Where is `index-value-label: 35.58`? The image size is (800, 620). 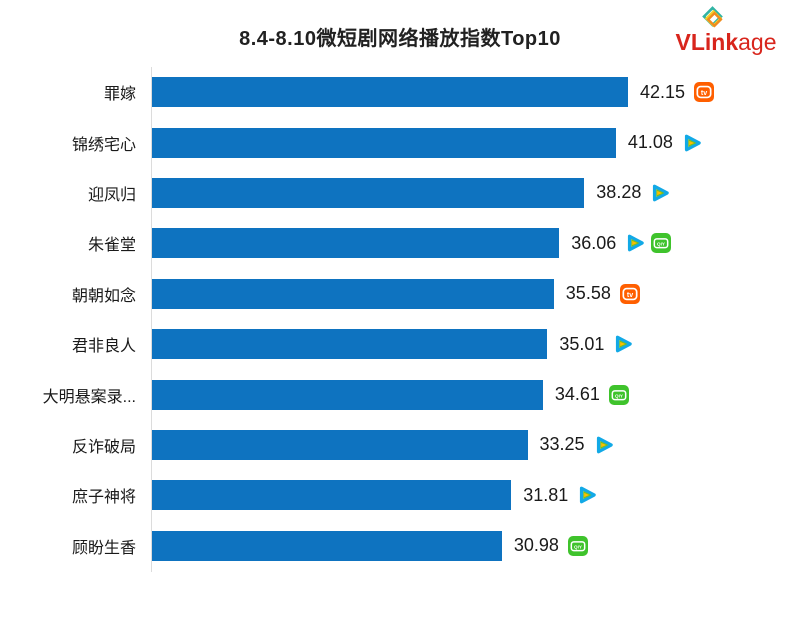 index-value-label: 35.58 is located at coordinates (588, 293).